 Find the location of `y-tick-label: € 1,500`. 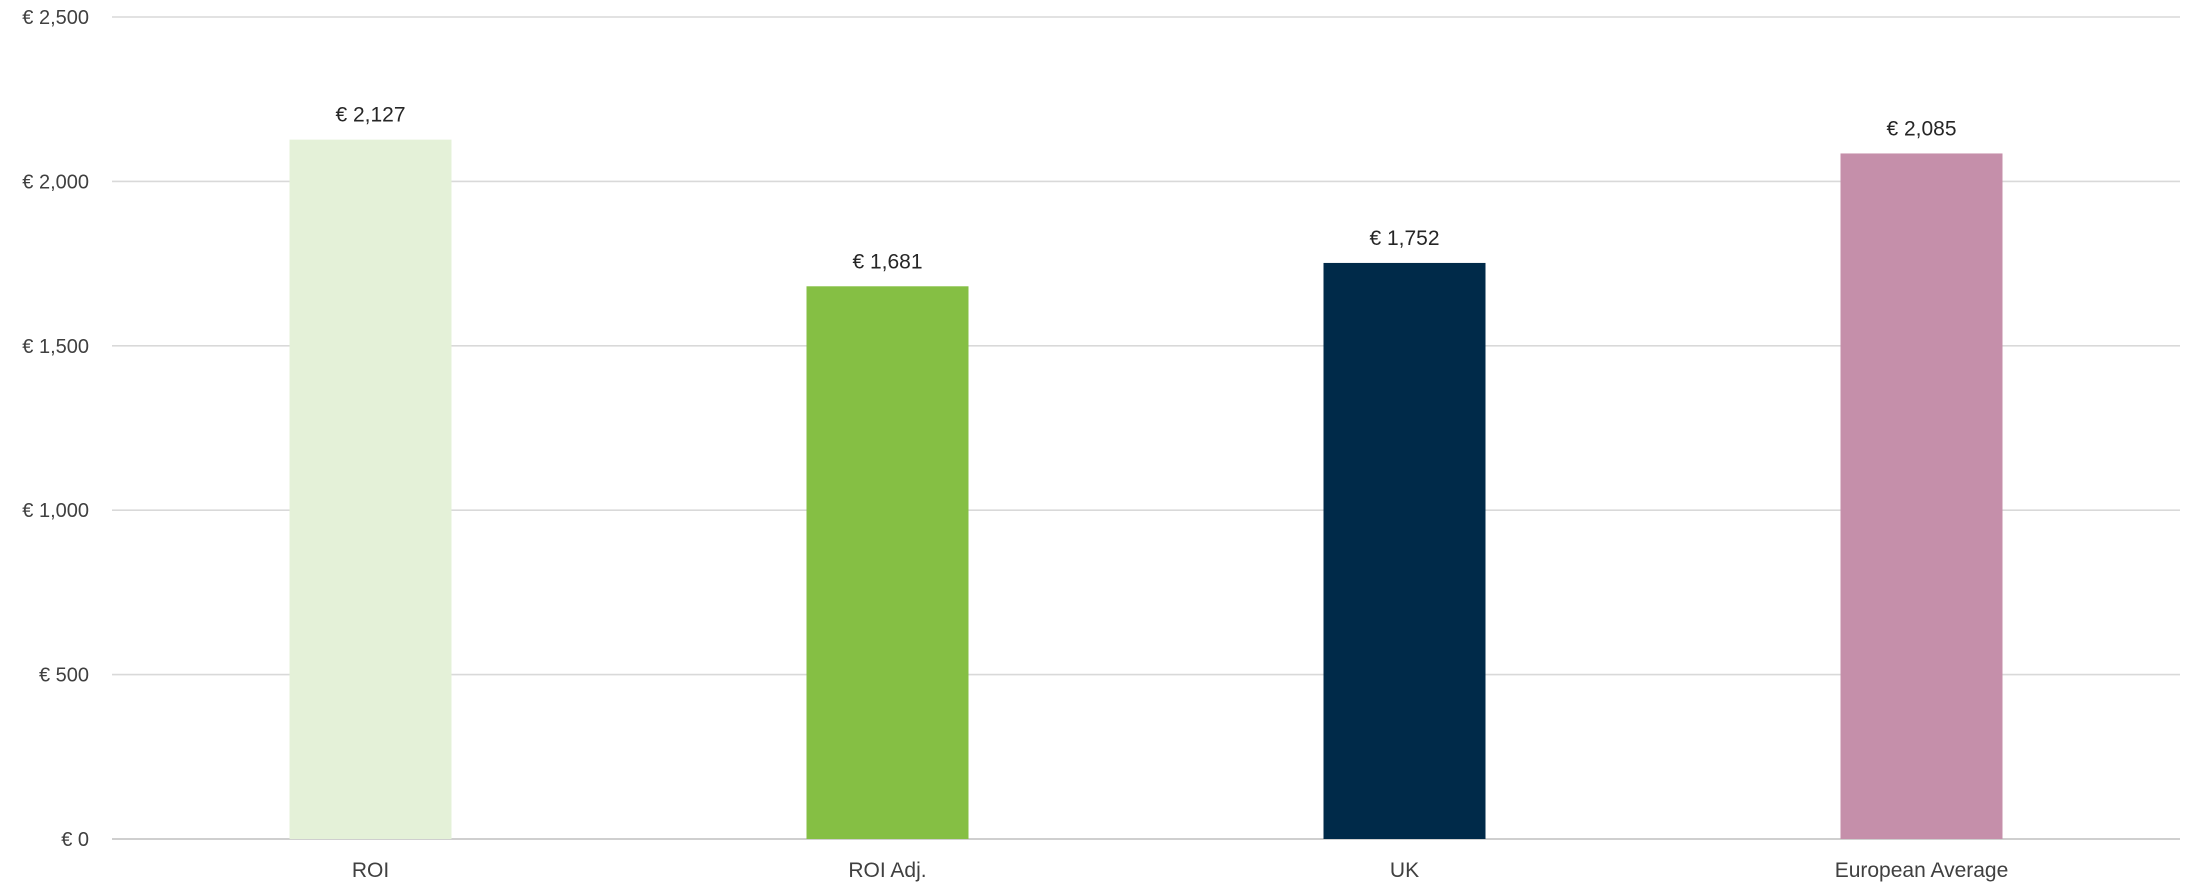

y-tick-label: € 1,500 is located at coordinates (55, 347).